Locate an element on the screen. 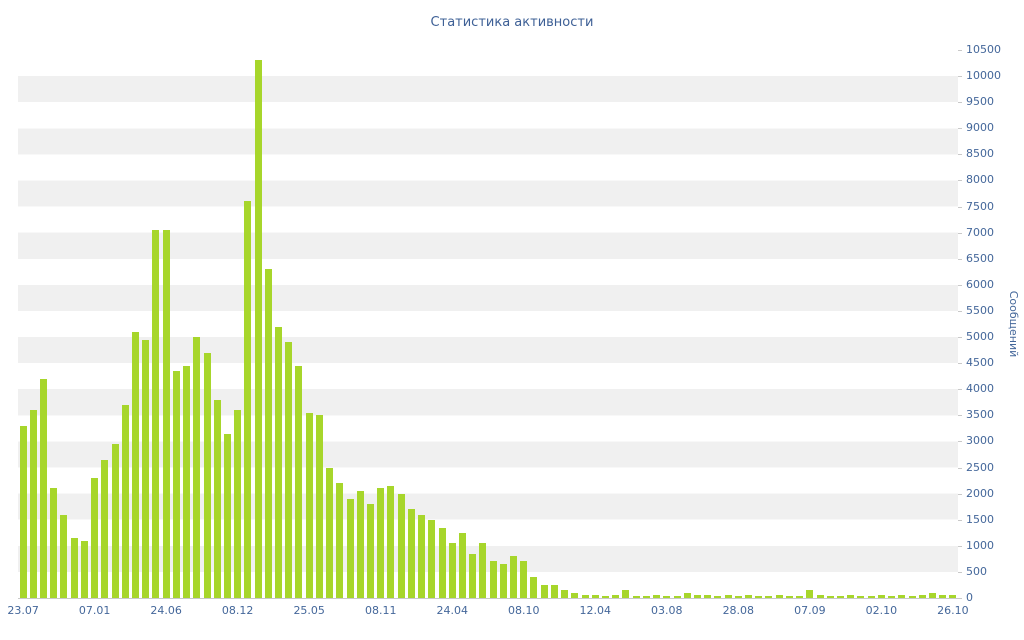 The image size is (1024, 640). x-tick-label: 03.08 is located at coordinates (667, 610).